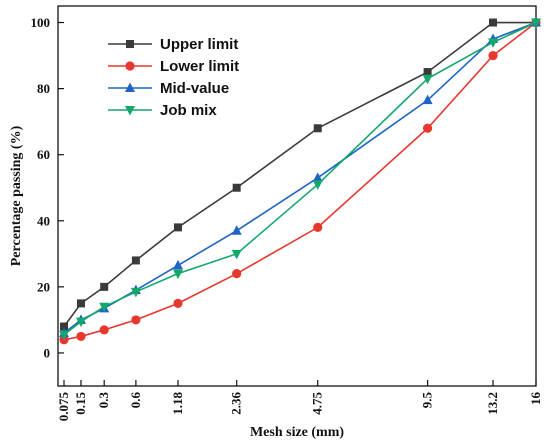 The image size is (550, 445). Describe the element at coordinates (135, 400) in the screenshot. I see `x-tick-label: 0.6` at that location.